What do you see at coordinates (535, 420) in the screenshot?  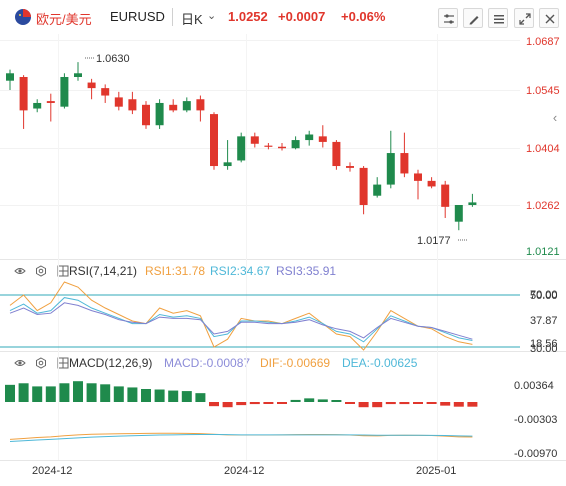 I see `macd-tick: -0.00303` at bounding box center [535, 420].